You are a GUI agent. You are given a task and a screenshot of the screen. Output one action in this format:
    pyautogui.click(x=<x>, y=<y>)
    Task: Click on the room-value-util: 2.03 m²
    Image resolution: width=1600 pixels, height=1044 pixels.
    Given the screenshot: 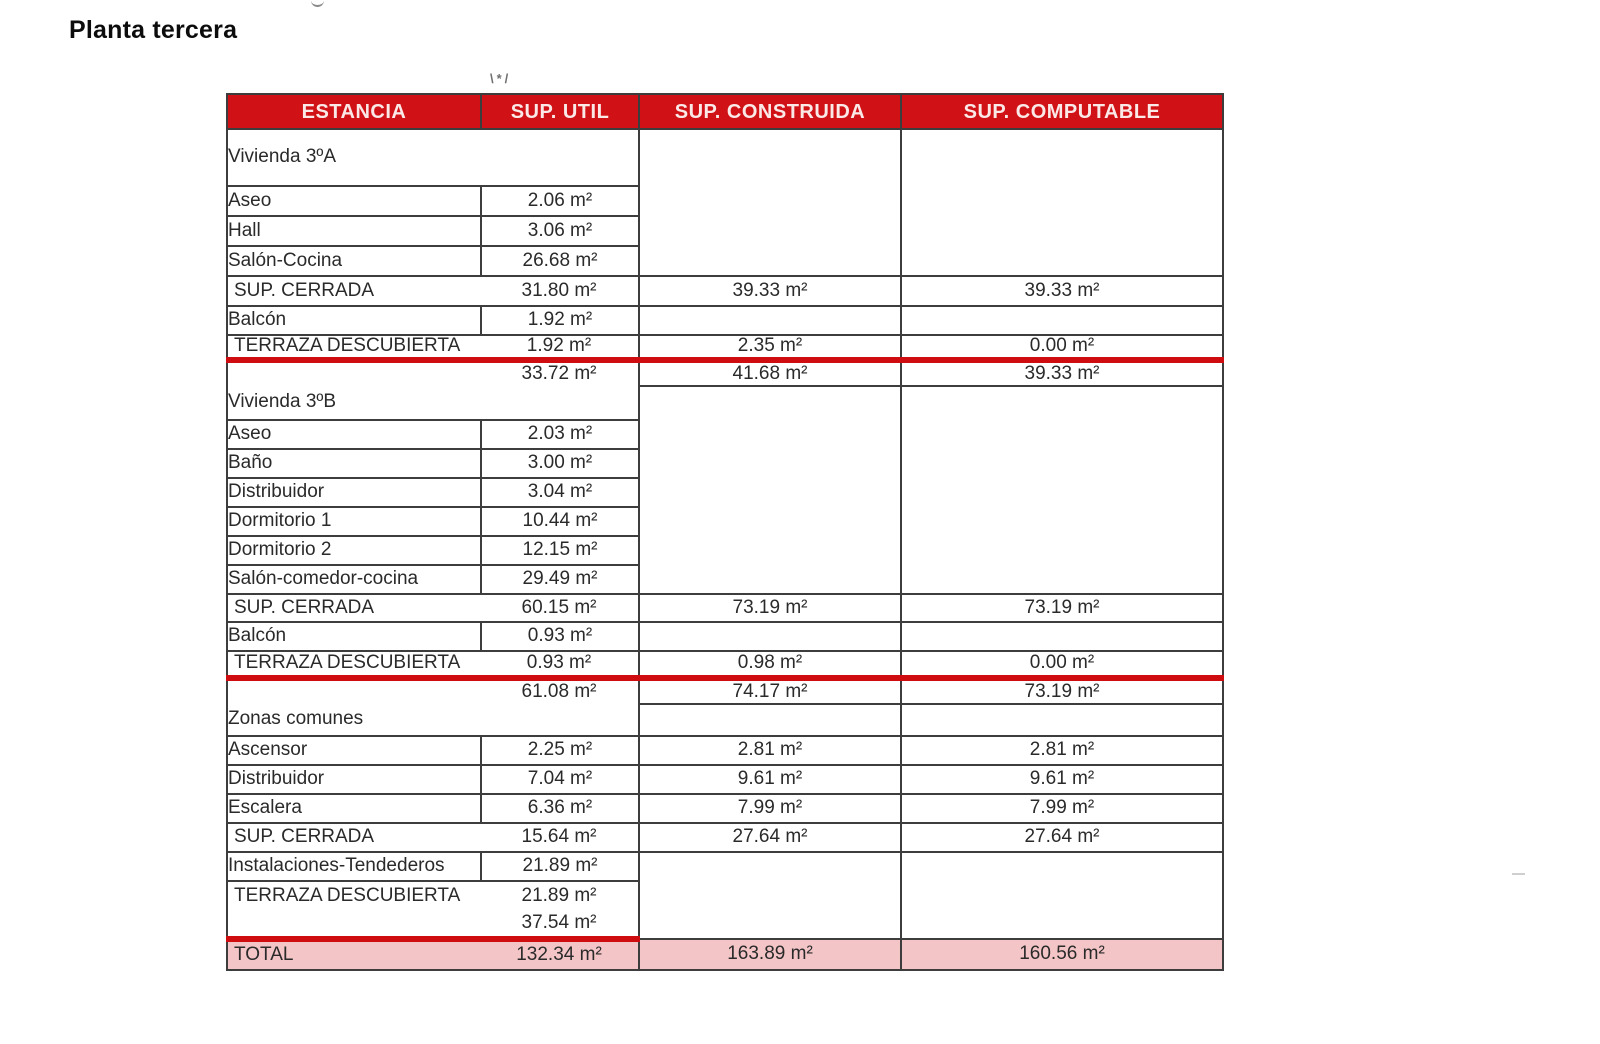 What is the action you would take?
    pyautogui.click(x=560, y=434)
    